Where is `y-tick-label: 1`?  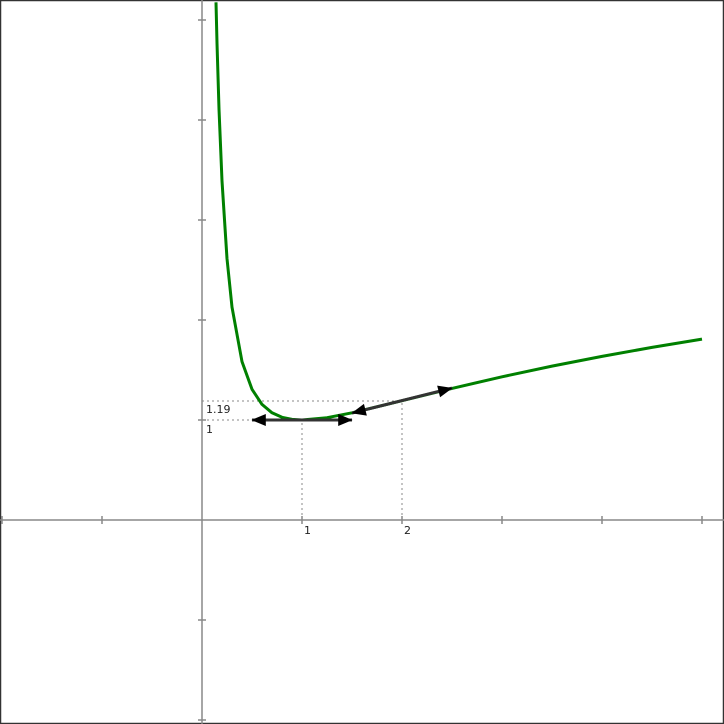 y-tick-label: 1 is located at coordinates (209, 429).